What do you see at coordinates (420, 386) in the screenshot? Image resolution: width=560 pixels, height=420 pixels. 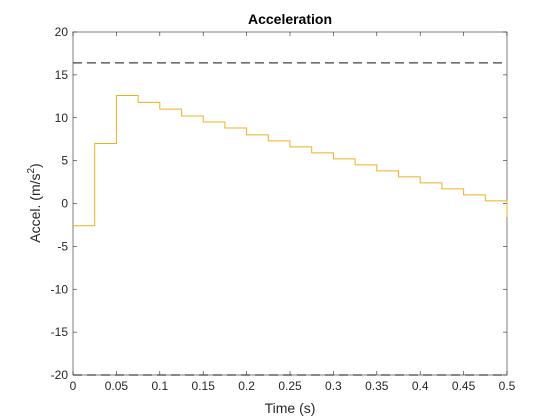 I see `x-tick-label: 0.4` at bounding box center [420, 386].